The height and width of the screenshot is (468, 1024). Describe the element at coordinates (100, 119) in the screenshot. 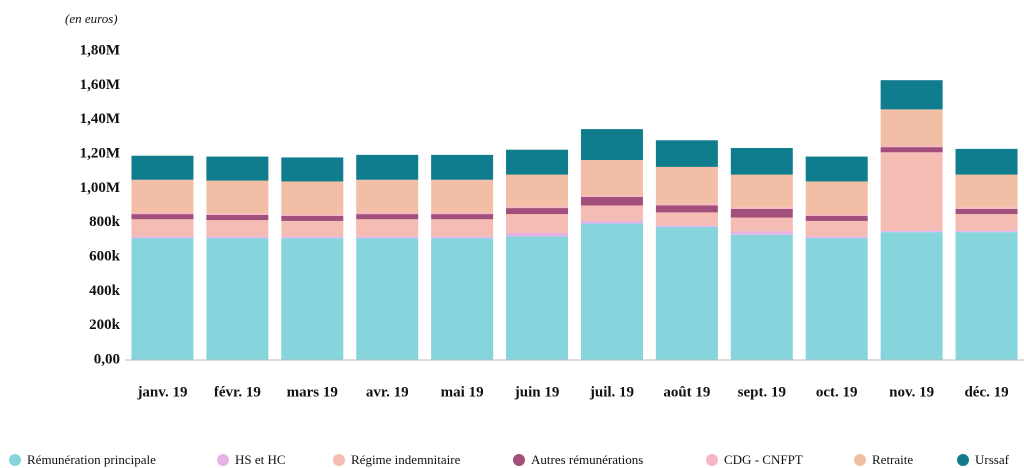

I see `y-tick-label: 1,40M` at that location.